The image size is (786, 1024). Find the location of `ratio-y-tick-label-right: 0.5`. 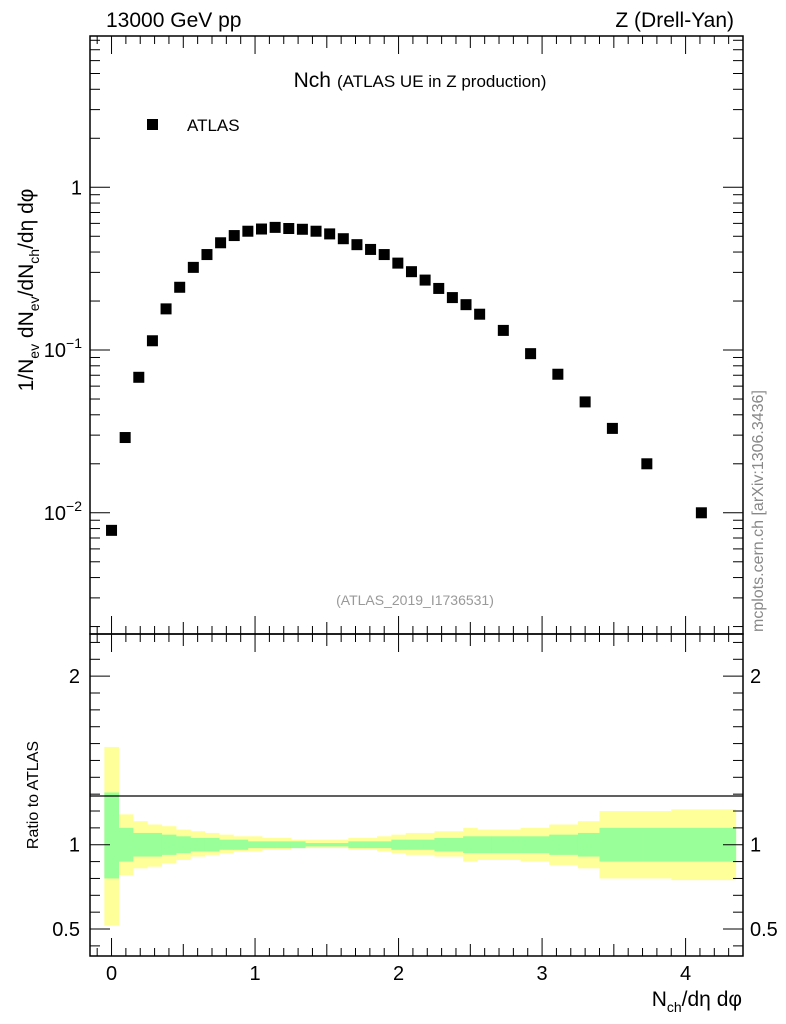

ratio-y-tick-label-right: 0.5 is located at coordinates (764, 930).